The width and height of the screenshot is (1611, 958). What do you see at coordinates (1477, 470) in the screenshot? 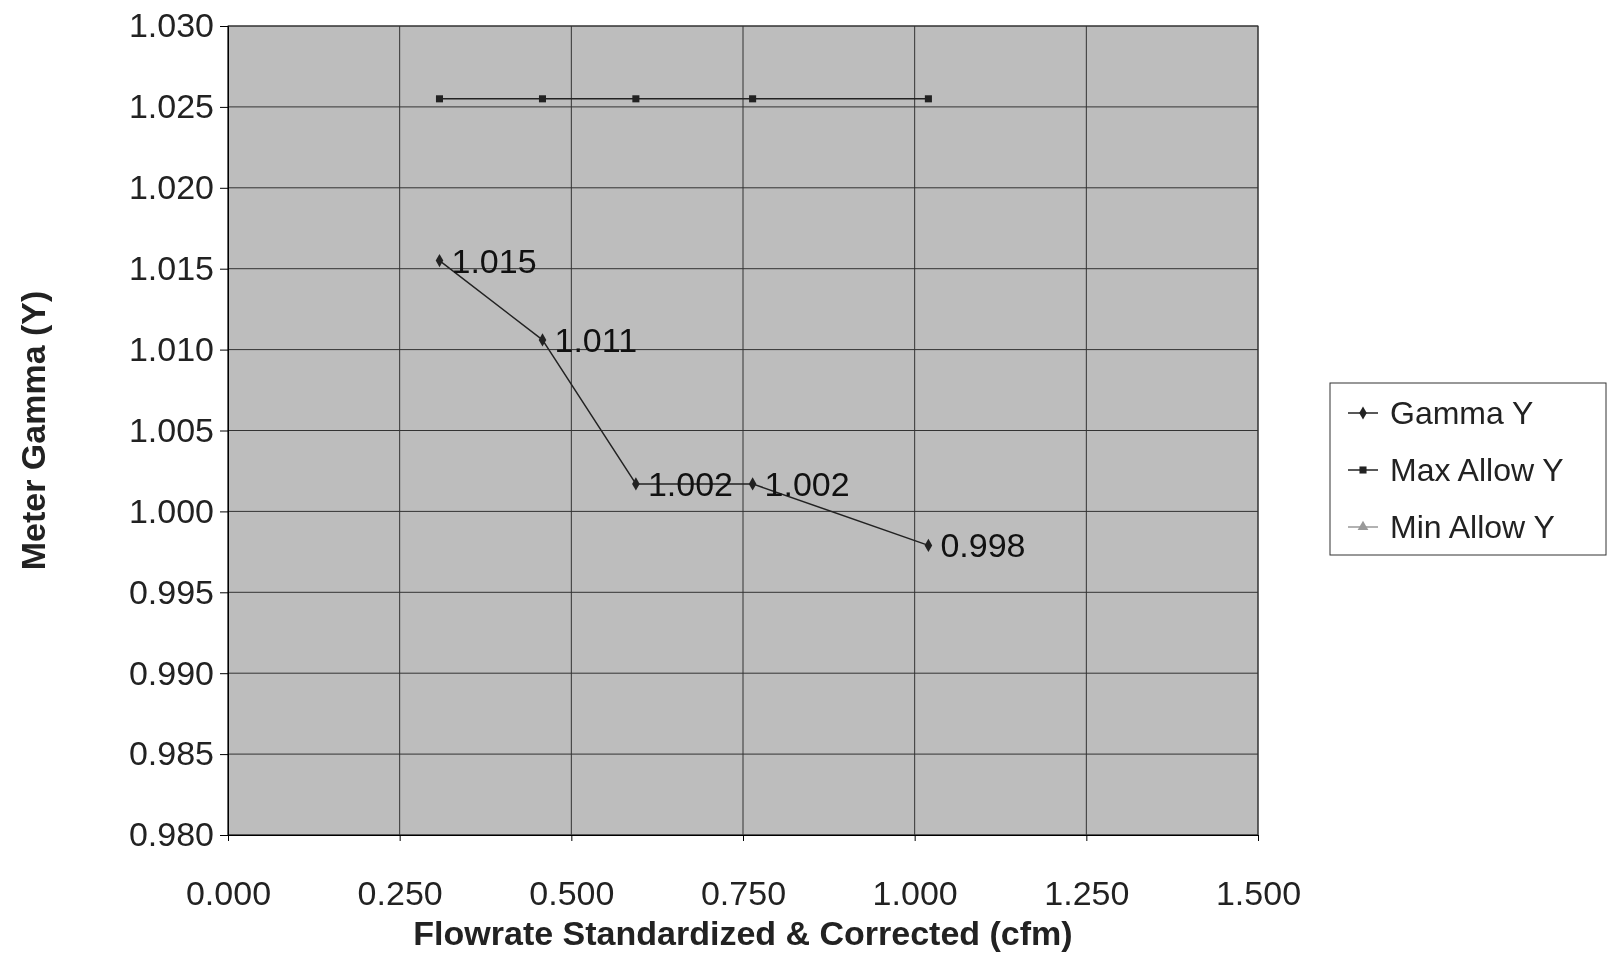
I see `legend-label: Max Allow Y` at bounding box center [1477, 470].